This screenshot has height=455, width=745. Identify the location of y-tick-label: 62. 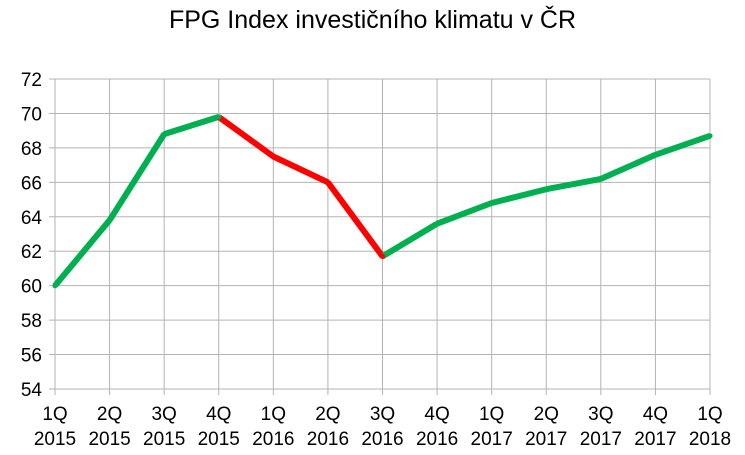
(31, 252).